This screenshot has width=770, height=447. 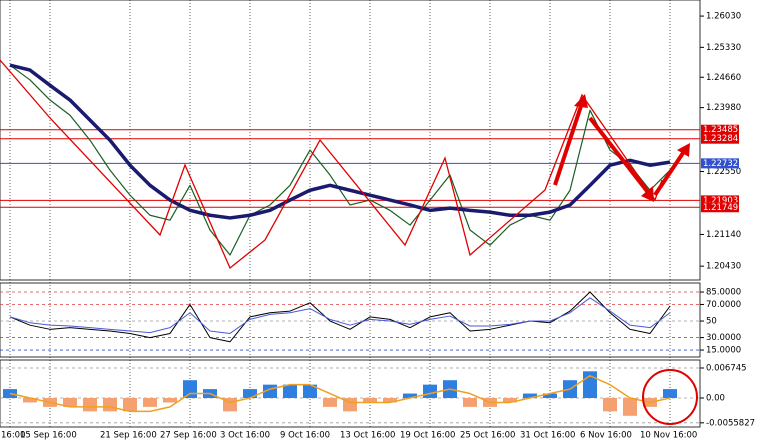 I want to click on x-tick-label: 27 Sep 16:00, so click(x=188, y=436).